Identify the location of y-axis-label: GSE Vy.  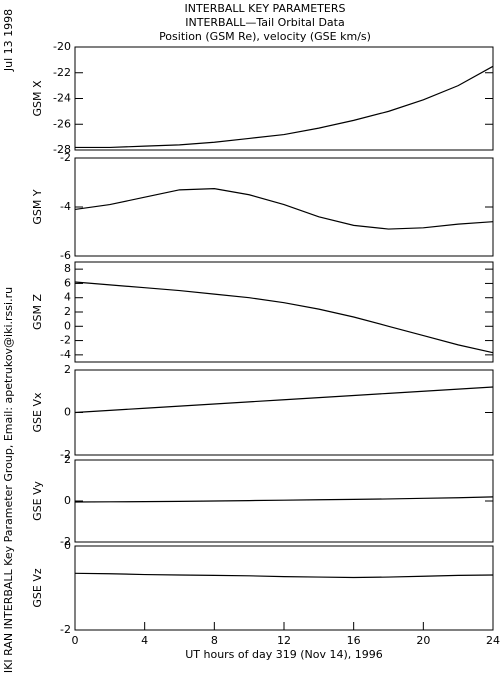
(37, 501).